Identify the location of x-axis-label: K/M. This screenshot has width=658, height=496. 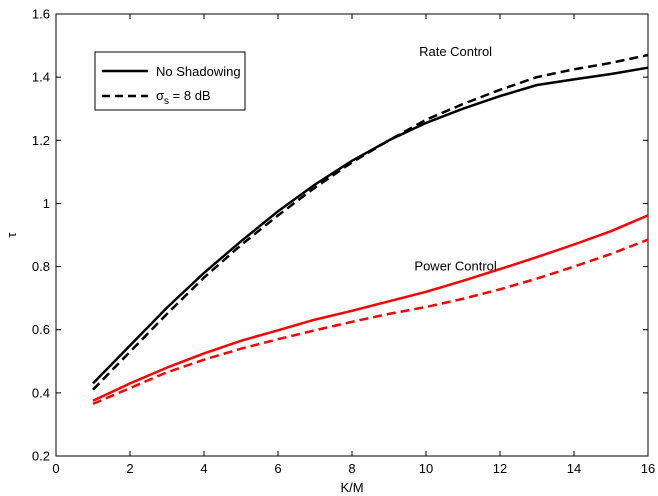
(351, 487).